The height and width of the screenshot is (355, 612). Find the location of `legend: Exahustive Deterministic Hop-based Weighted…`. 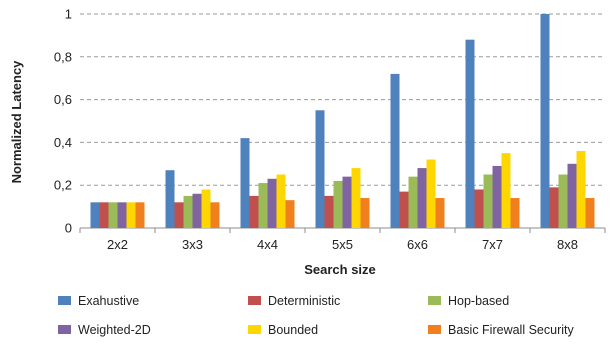

legend: Exahustive Deterministic Hop-based Weighted… is located at coordinates (316, 315).